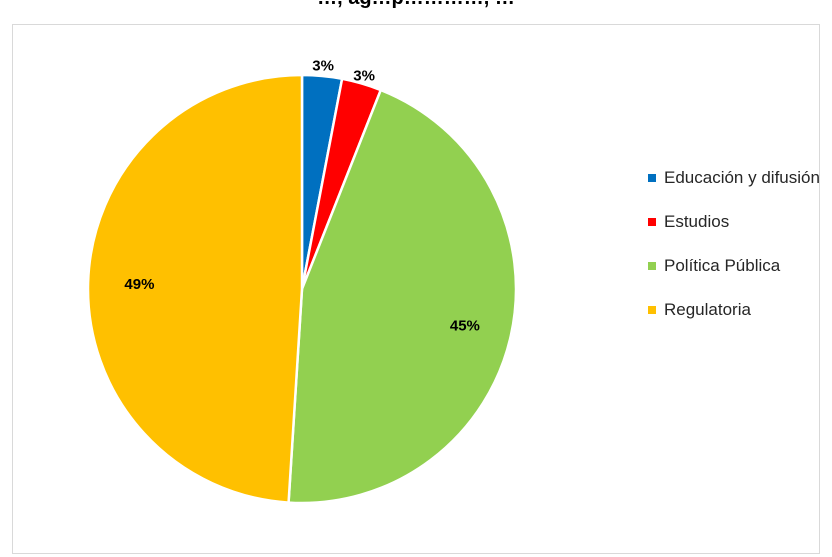 The image size is (832, 557). I want to click on legend-item-politica-publica: Política Pública, so click(735, 266).